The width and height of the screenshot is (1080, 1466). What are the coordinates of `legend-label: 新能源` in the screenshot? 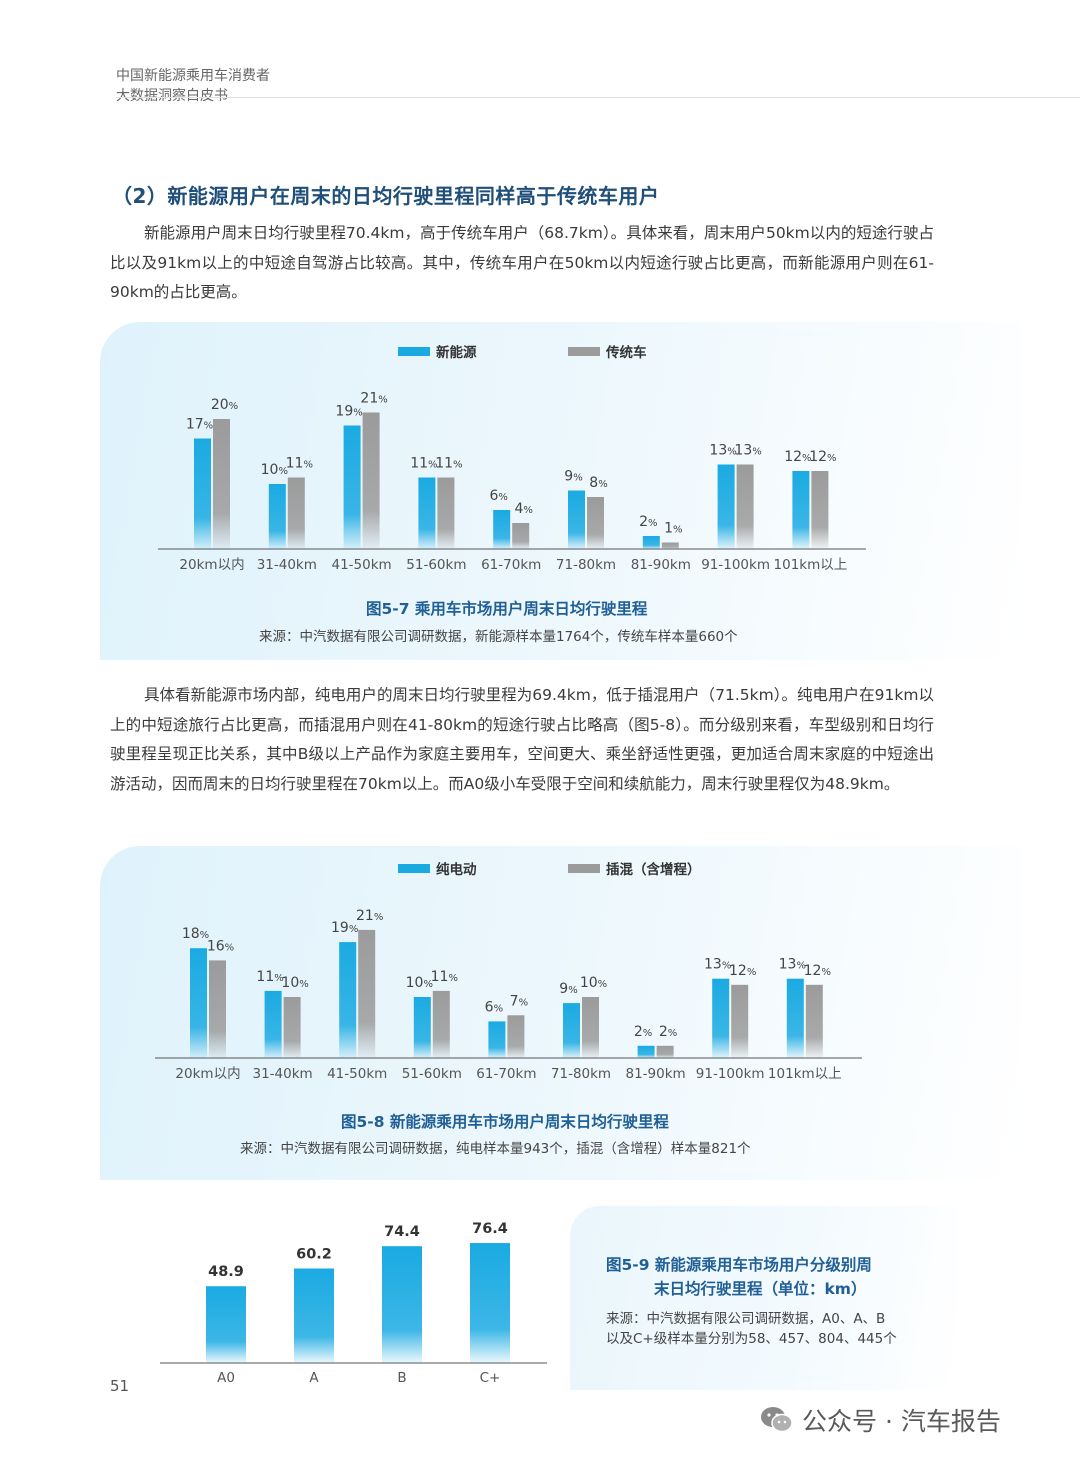 It's located at (456, 352).